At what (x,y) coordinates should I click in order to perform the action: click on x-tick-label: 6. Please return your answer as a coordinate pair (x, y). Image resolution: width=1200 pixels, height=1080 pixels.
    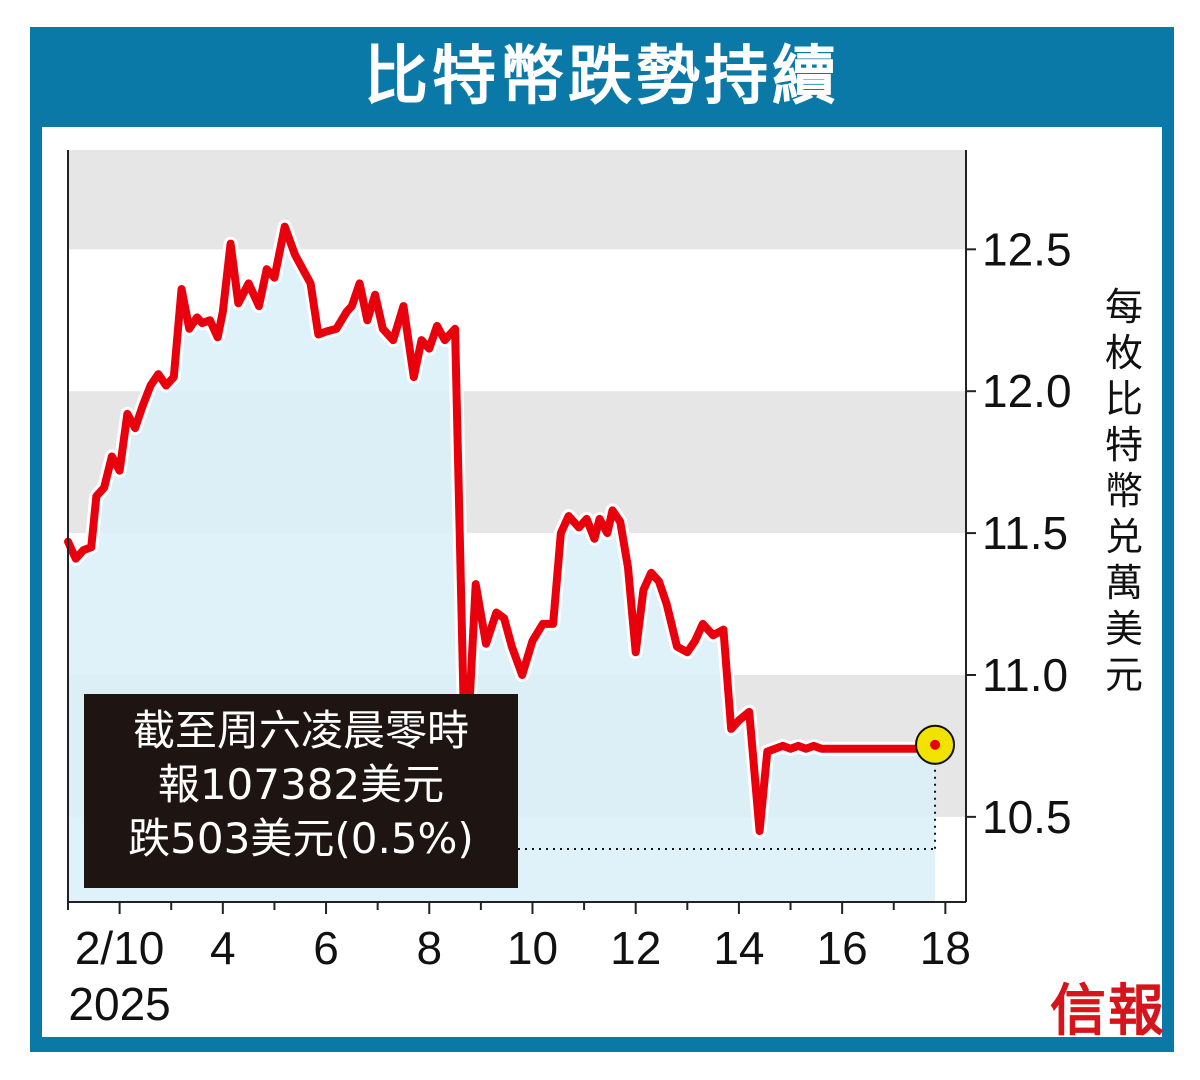
    Looking at the image, I should click on (326, 948).